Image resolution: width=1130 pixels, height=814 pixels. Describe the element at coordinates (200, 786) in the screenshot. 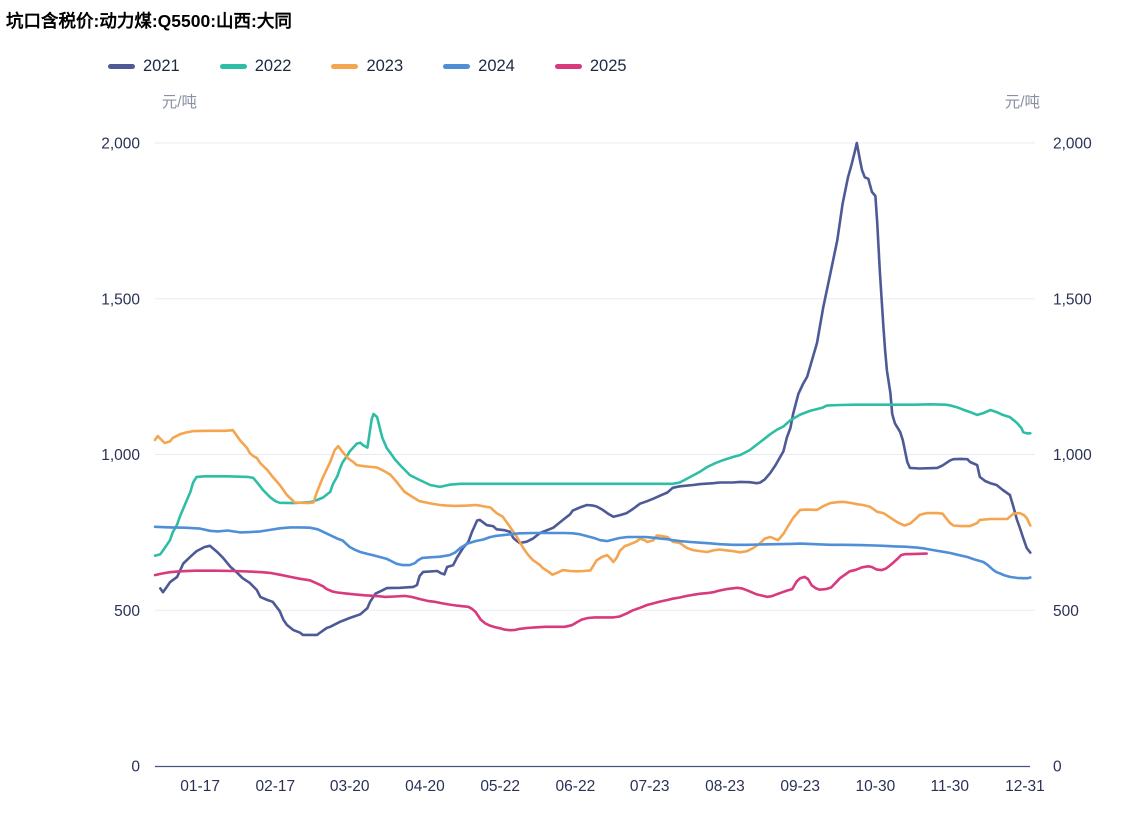

I see `x-axis-label-01-17: 01-17` at that location.